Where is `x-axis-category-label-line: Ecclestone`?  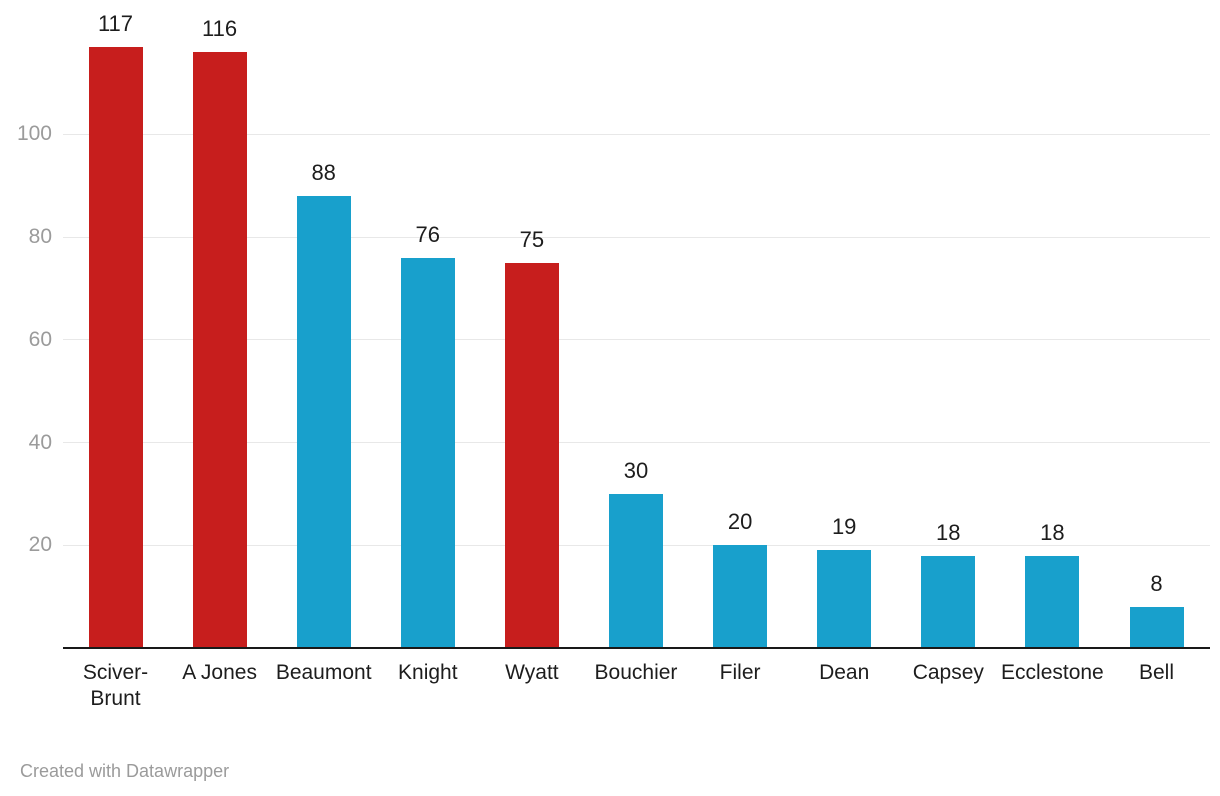 x-axis-category-label-line: Ecclestone is located at coordinates (1052, 672).